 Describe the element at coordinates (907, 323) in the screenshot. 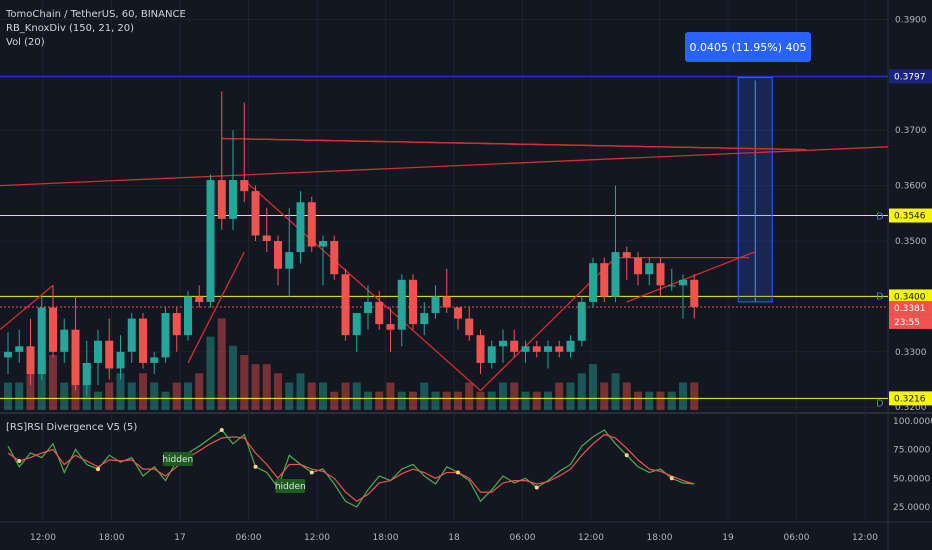

I see `price-tag-label: 23:55` at that location.